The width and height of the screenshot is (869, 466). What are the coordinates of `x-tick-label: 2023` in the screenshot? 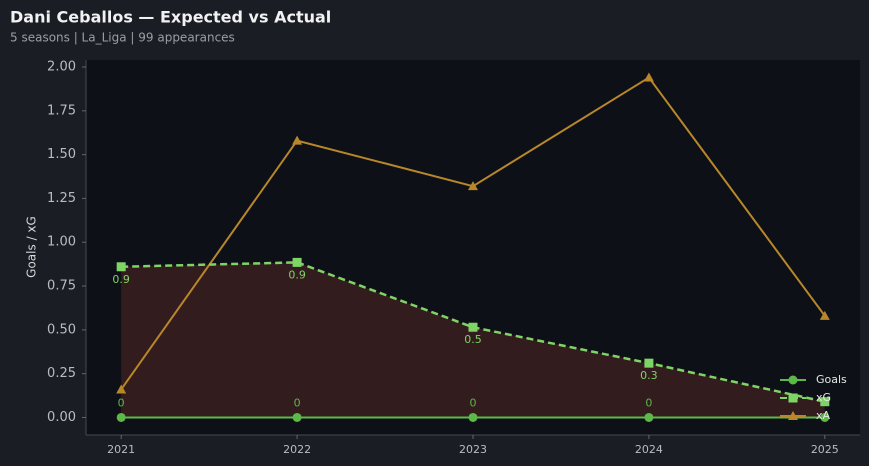 It's located at (473, 449).